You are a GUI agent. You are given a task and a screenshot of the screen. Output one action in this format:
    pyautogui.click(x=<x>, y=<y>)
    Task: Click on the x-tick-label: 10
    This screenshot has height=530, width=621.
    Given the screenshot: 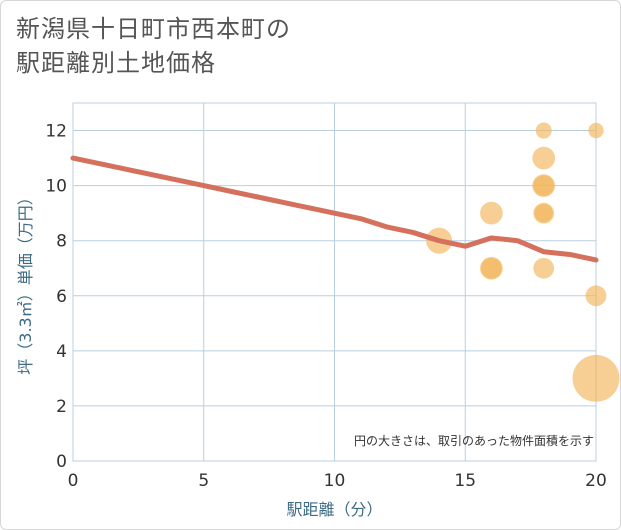 What is the action you would take?
    pyautogui.click(x=335, y=481)
    